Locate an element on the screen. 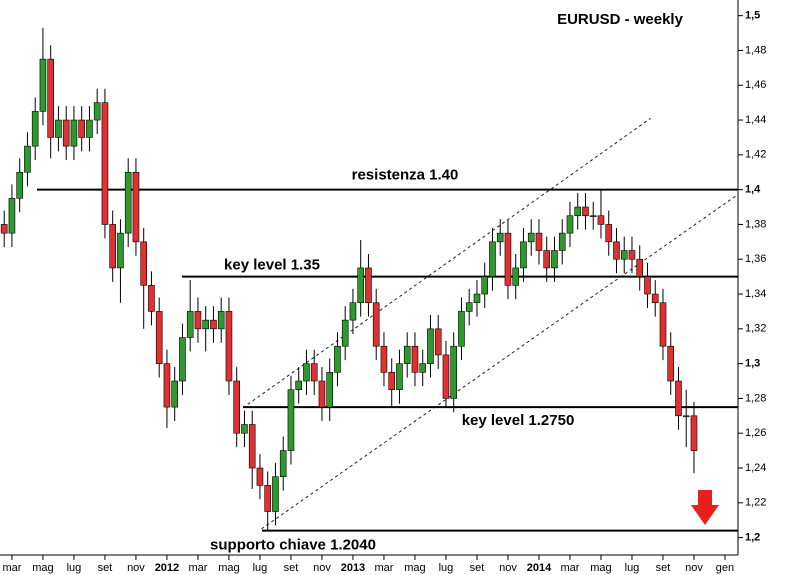 This screenshot has width=793, height=575. y-tick-label: 1,2 is located at coordinates (752, 538).